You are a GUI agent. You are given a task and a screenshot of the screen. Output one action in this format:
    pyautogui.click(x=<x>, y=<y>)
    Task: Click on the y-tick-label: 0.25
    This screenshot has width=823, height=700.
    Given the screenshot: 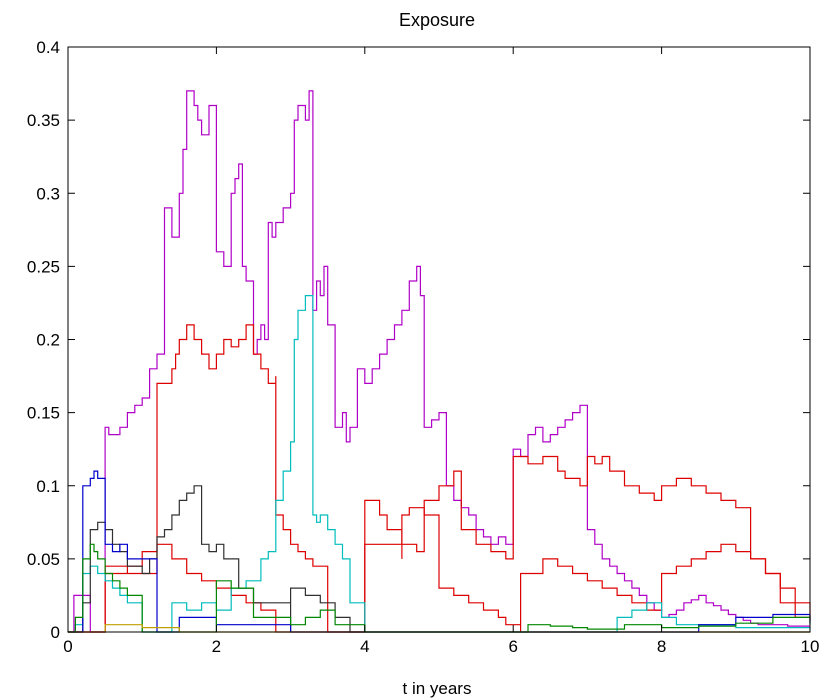 What is the action you would take?
    pyautogui.click(x=43, y=266)
    